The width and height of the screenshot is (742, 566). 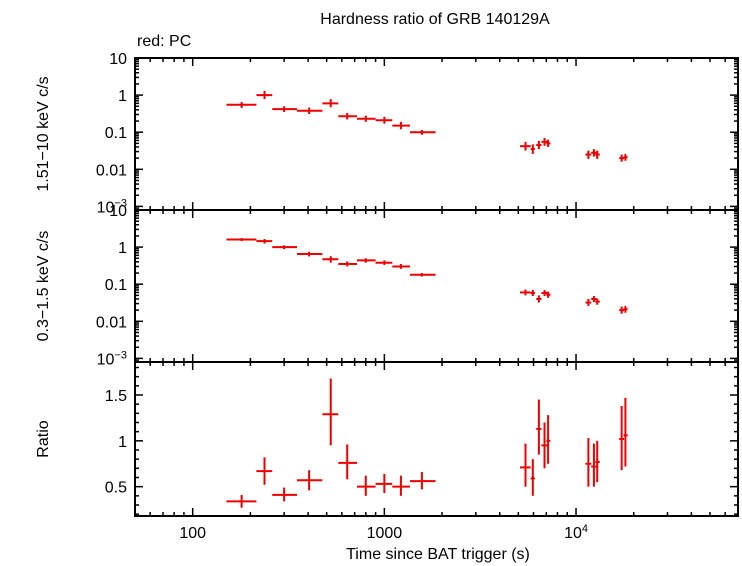 What do you see at coordinates (43, 286) in the screenshot?
I see `y-axis-label-soft: 0.3−1.5 keV c/s` at bounding box center [43, 286].